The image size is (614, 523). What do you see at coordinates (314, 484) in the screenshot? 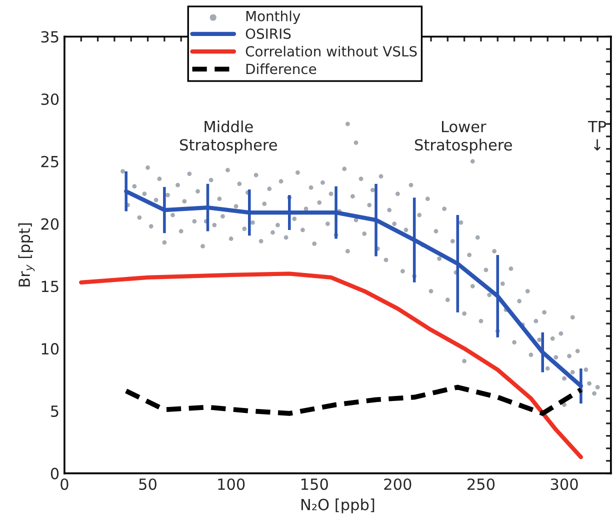
I see `x-tick-label: 150` at bounding box center [314, 484].